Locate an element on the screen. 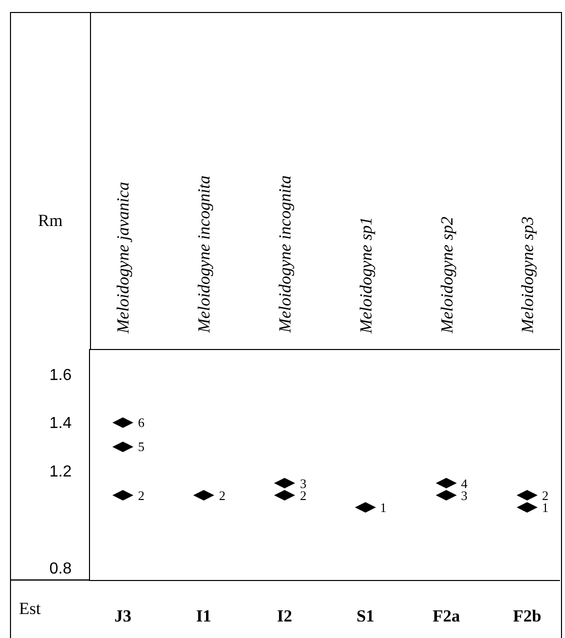 The height and width of the screenshot is (638, 565). x-tick-label: I1 is located at coordinates (204, 616).